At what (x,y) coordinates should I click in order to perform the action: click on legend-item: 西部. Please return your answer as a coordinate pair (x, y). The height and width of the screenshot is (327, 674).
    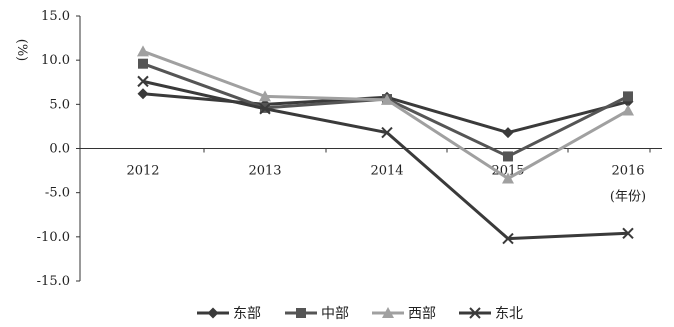
    Looking at the image, I should click on (404, 314).